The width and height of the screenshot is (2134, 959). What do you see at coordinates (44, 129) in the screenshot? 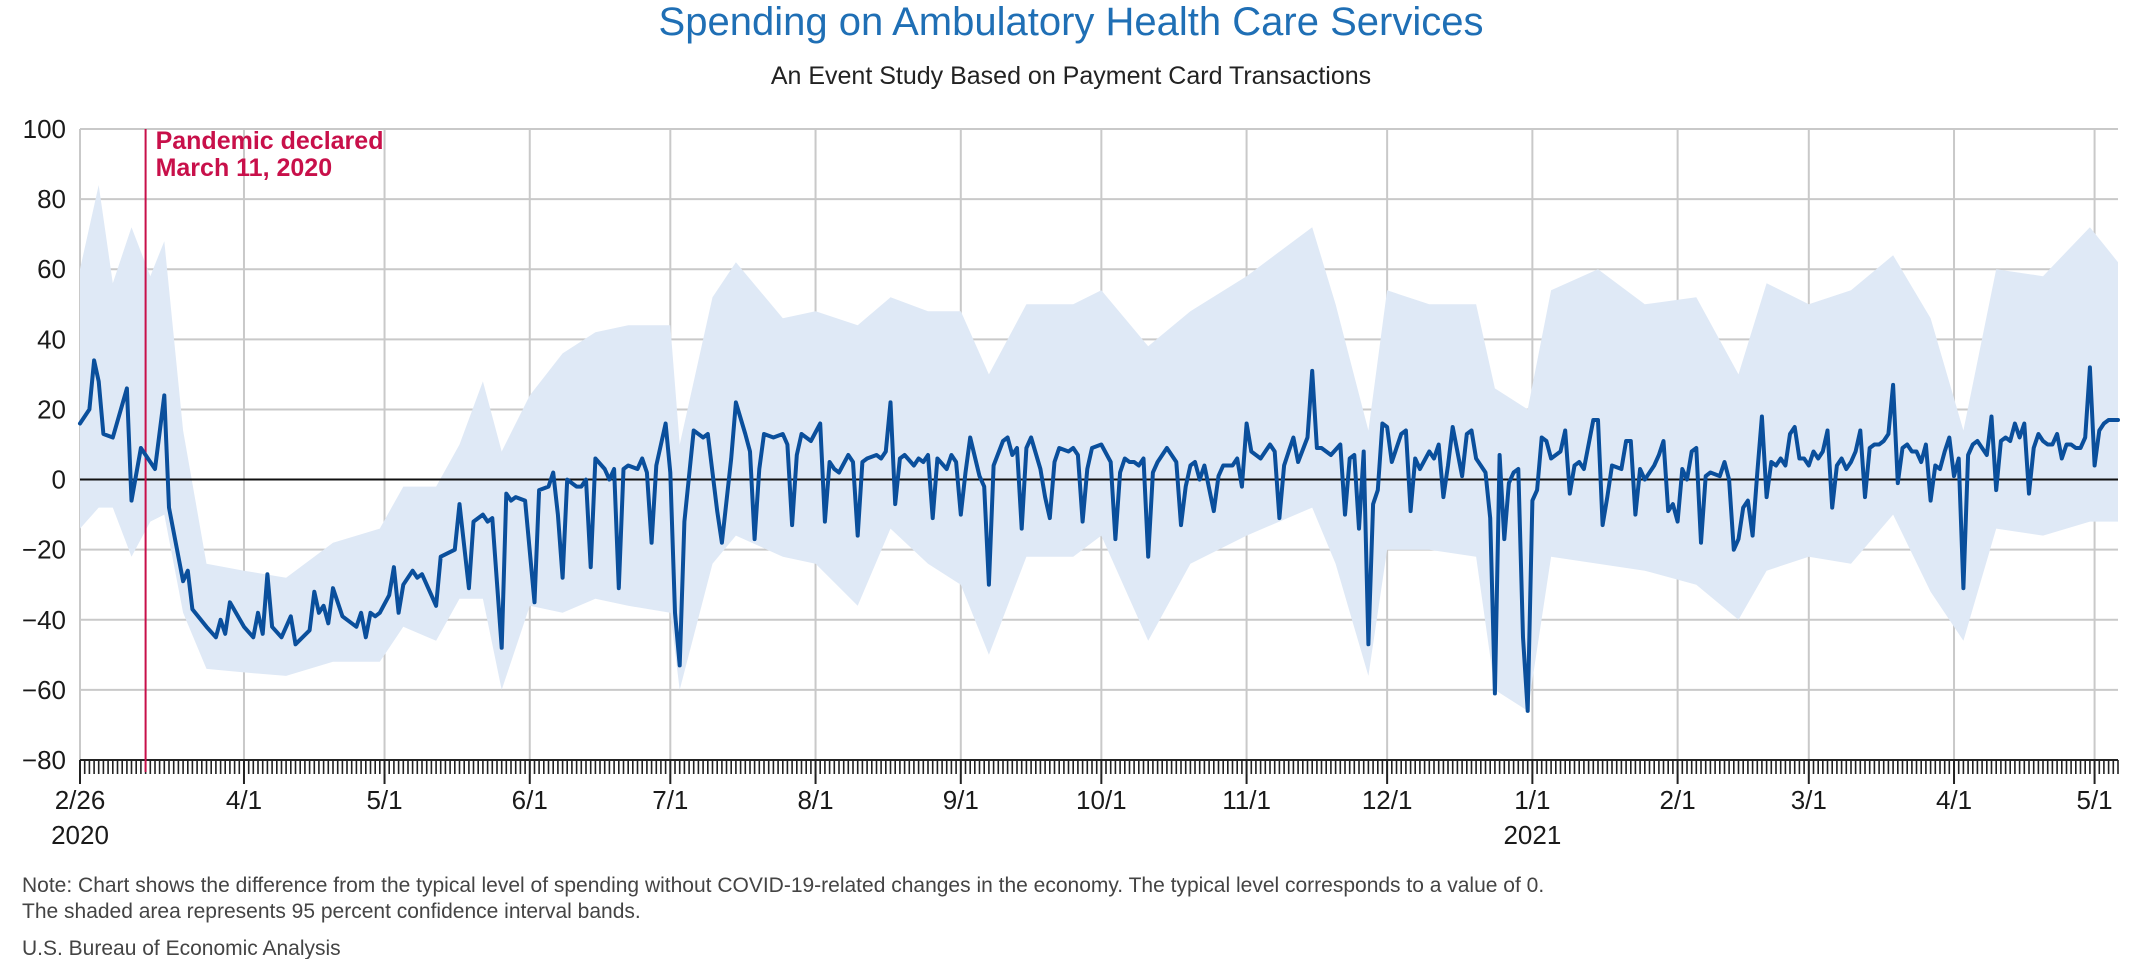
I see `y-tick-label: 100` at bounding box center [44, 129].